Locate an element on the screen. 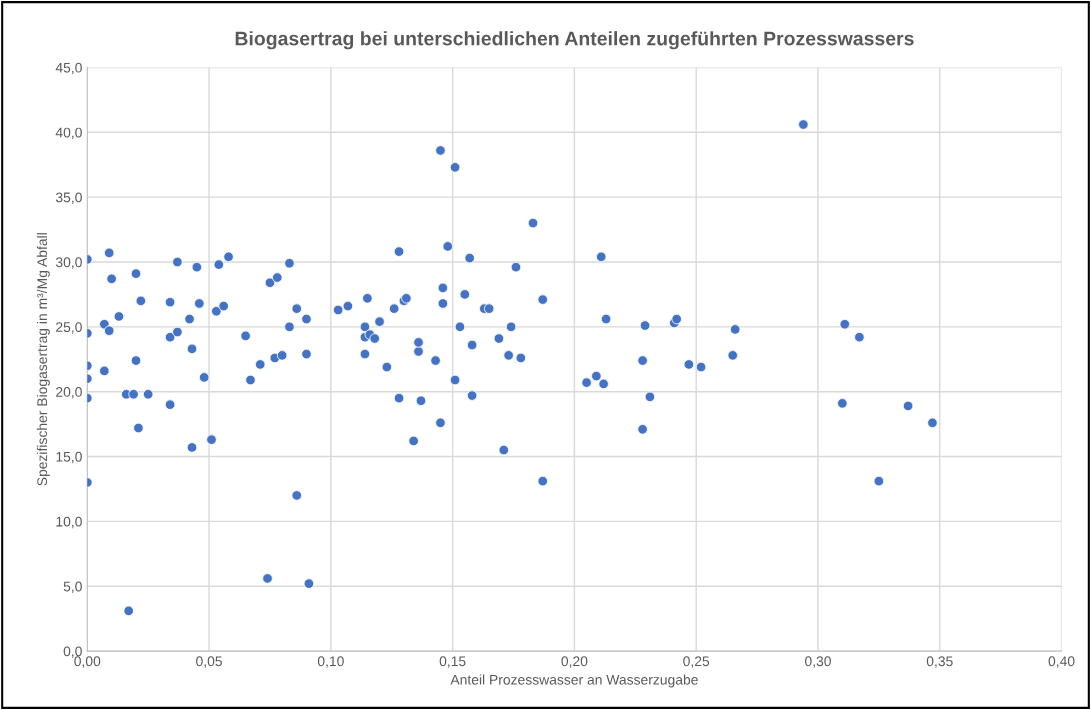 The height and width of the screenshot is (710, 1091). x-tick-label: 0,20 is located at coordinates (574, 662).